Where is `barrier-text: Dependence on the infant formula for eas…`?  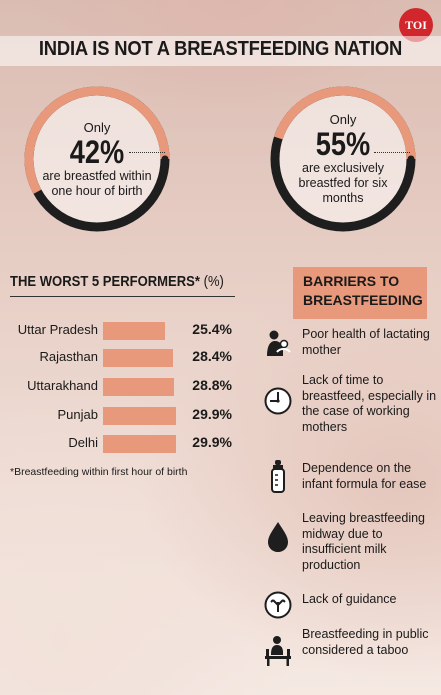 barrier-text: Dependence on the infant formula for eas… is located at coordinates (364, 476).